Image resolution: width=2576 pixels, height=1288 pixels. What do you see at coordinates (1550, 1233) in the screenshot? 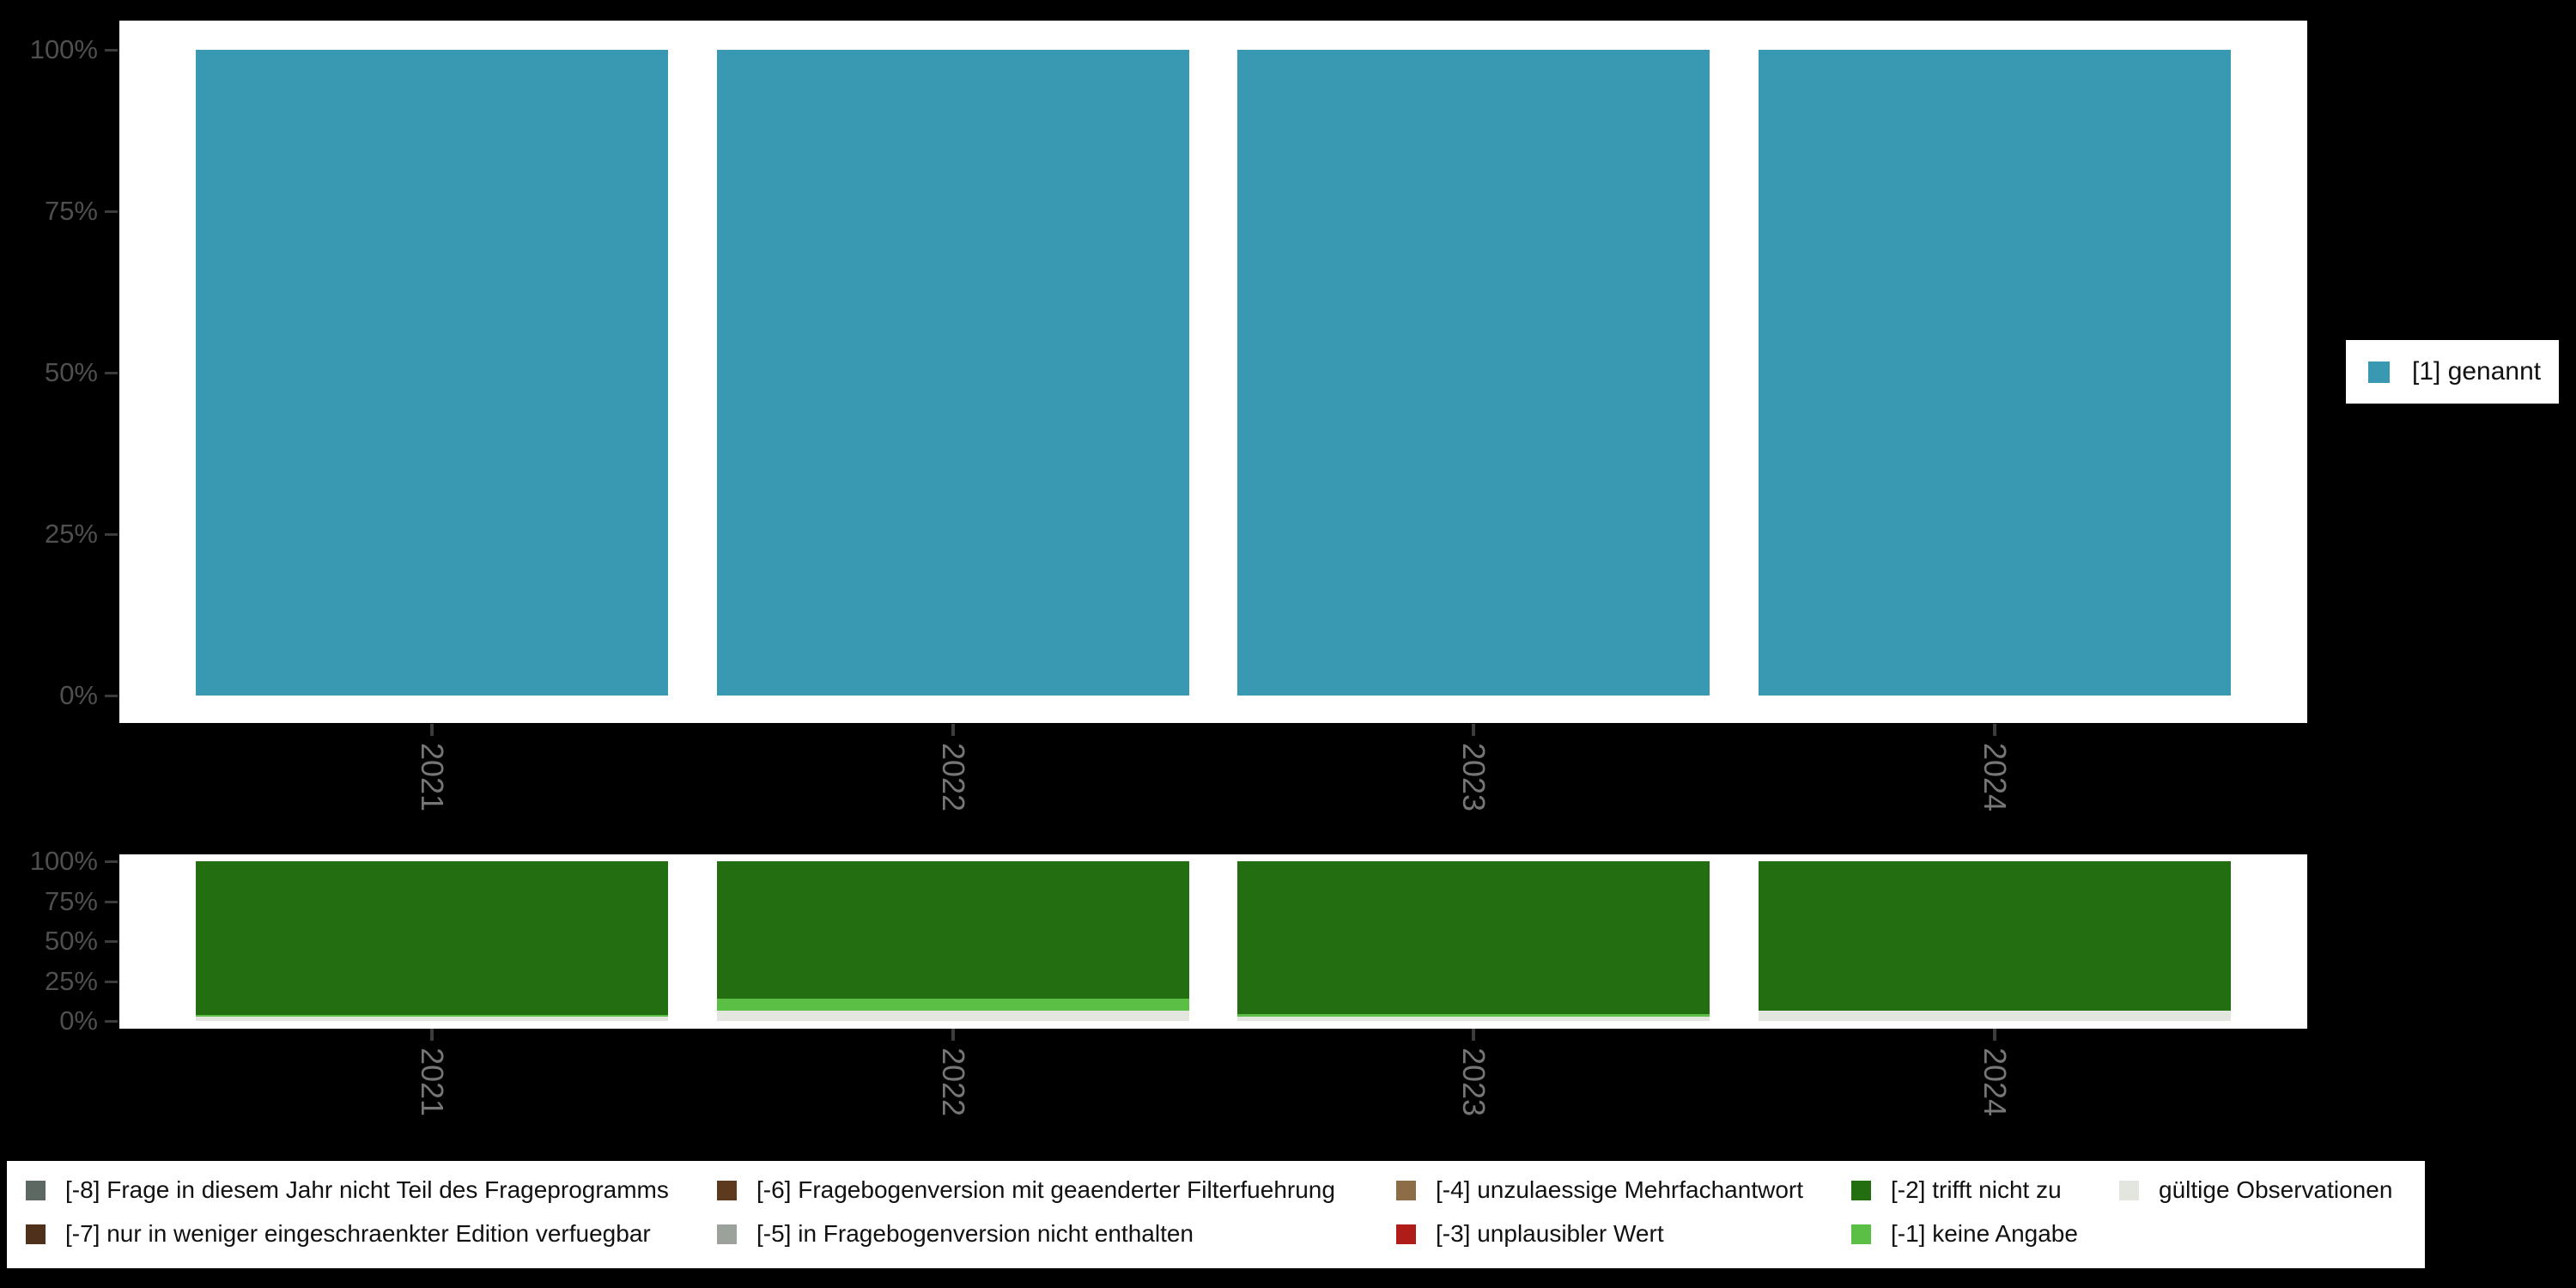
I see `legend-label: [-3] unplausibler Wert` at bounding box center [1550, 1233].